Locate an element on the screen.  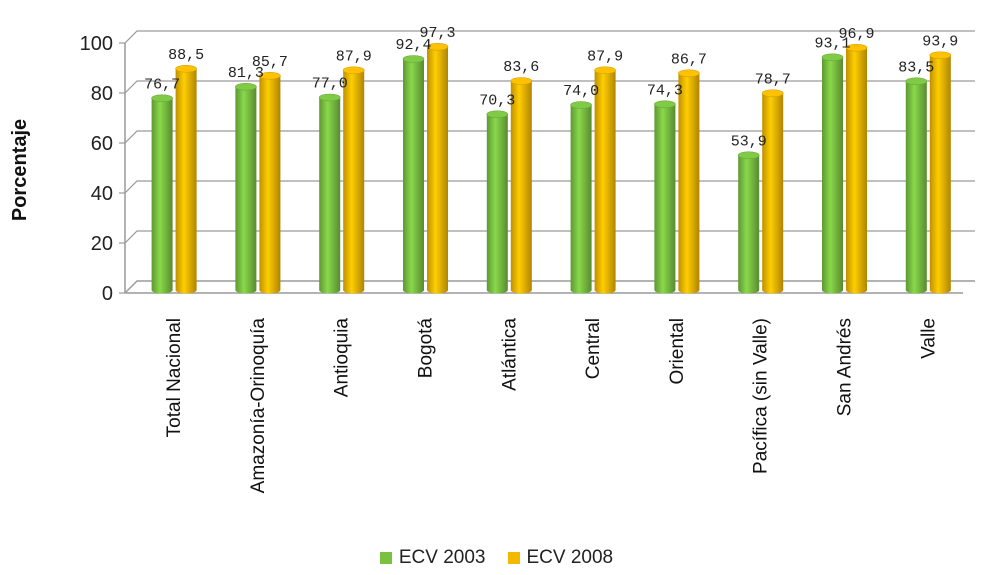
gridline is located at coordinates (549, 37).